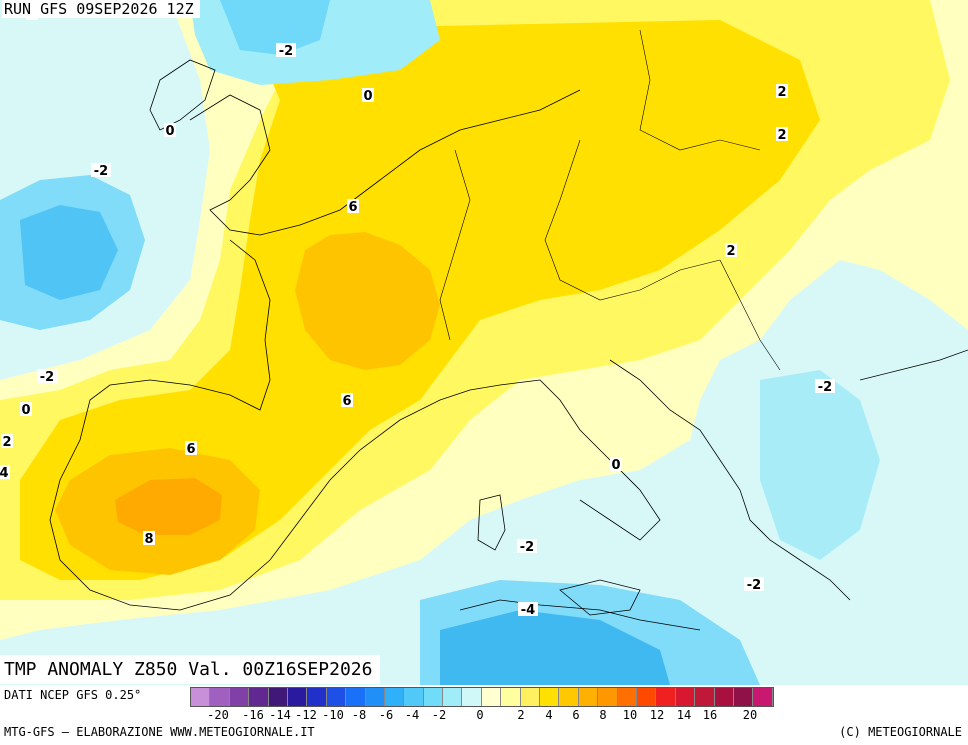 Image resolution: width=968 pixels, height=745 pixels. Describe the element at coordinates (73, 695) in the screenshot. I see `data-source: DATI NCEP GFS 0.25°` at that location.